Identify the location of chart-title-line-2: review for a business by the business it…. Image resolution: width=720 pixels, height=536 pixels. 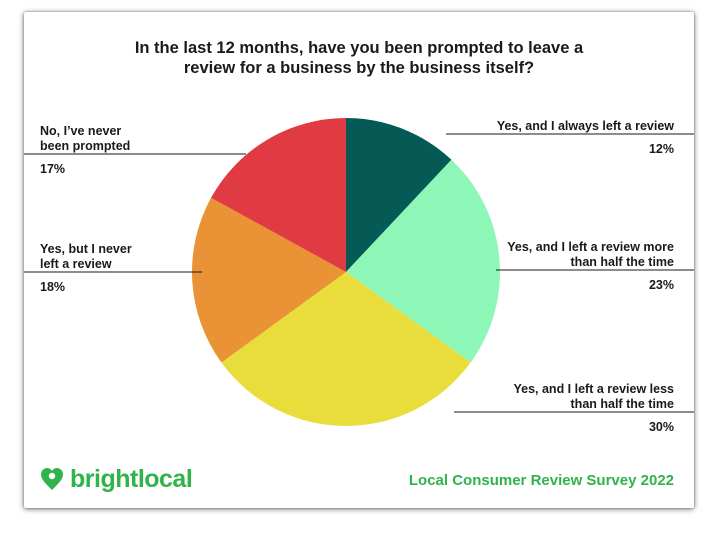
(359, 68).